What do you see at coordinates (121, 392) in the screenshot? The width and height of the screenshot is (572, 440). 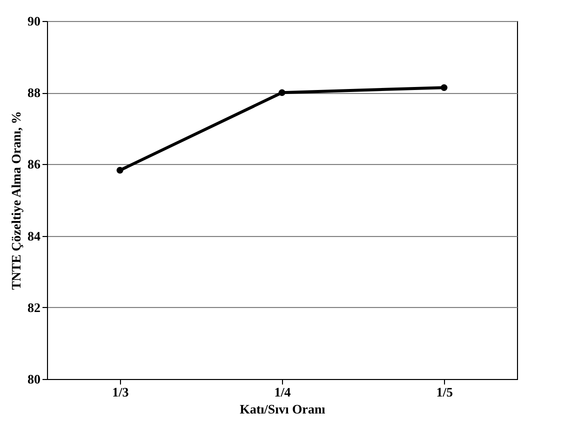 I see `x-tick-label: 1/3` at bounding box center [121, 392].